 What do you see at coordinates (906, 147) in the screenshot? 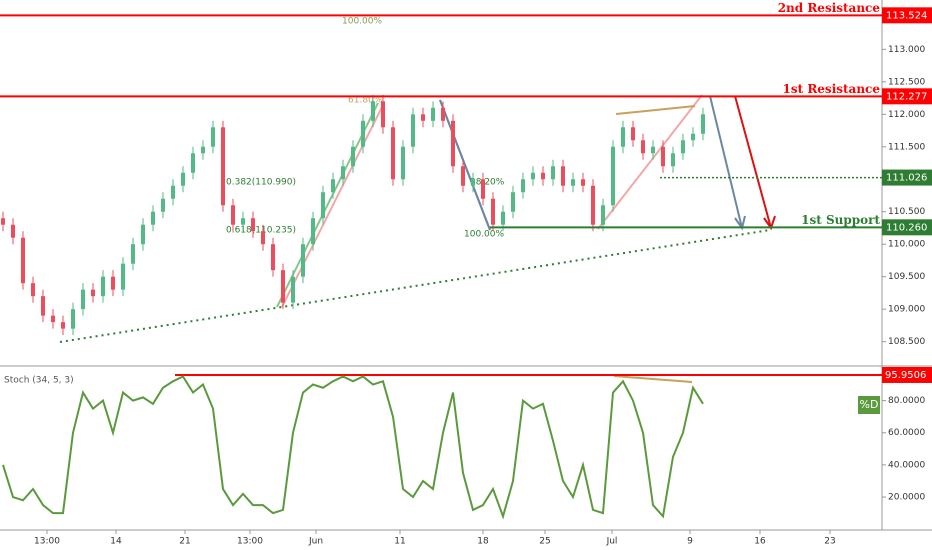
I see `y-tick-label: 111.500` at bounding box center [906, 147].